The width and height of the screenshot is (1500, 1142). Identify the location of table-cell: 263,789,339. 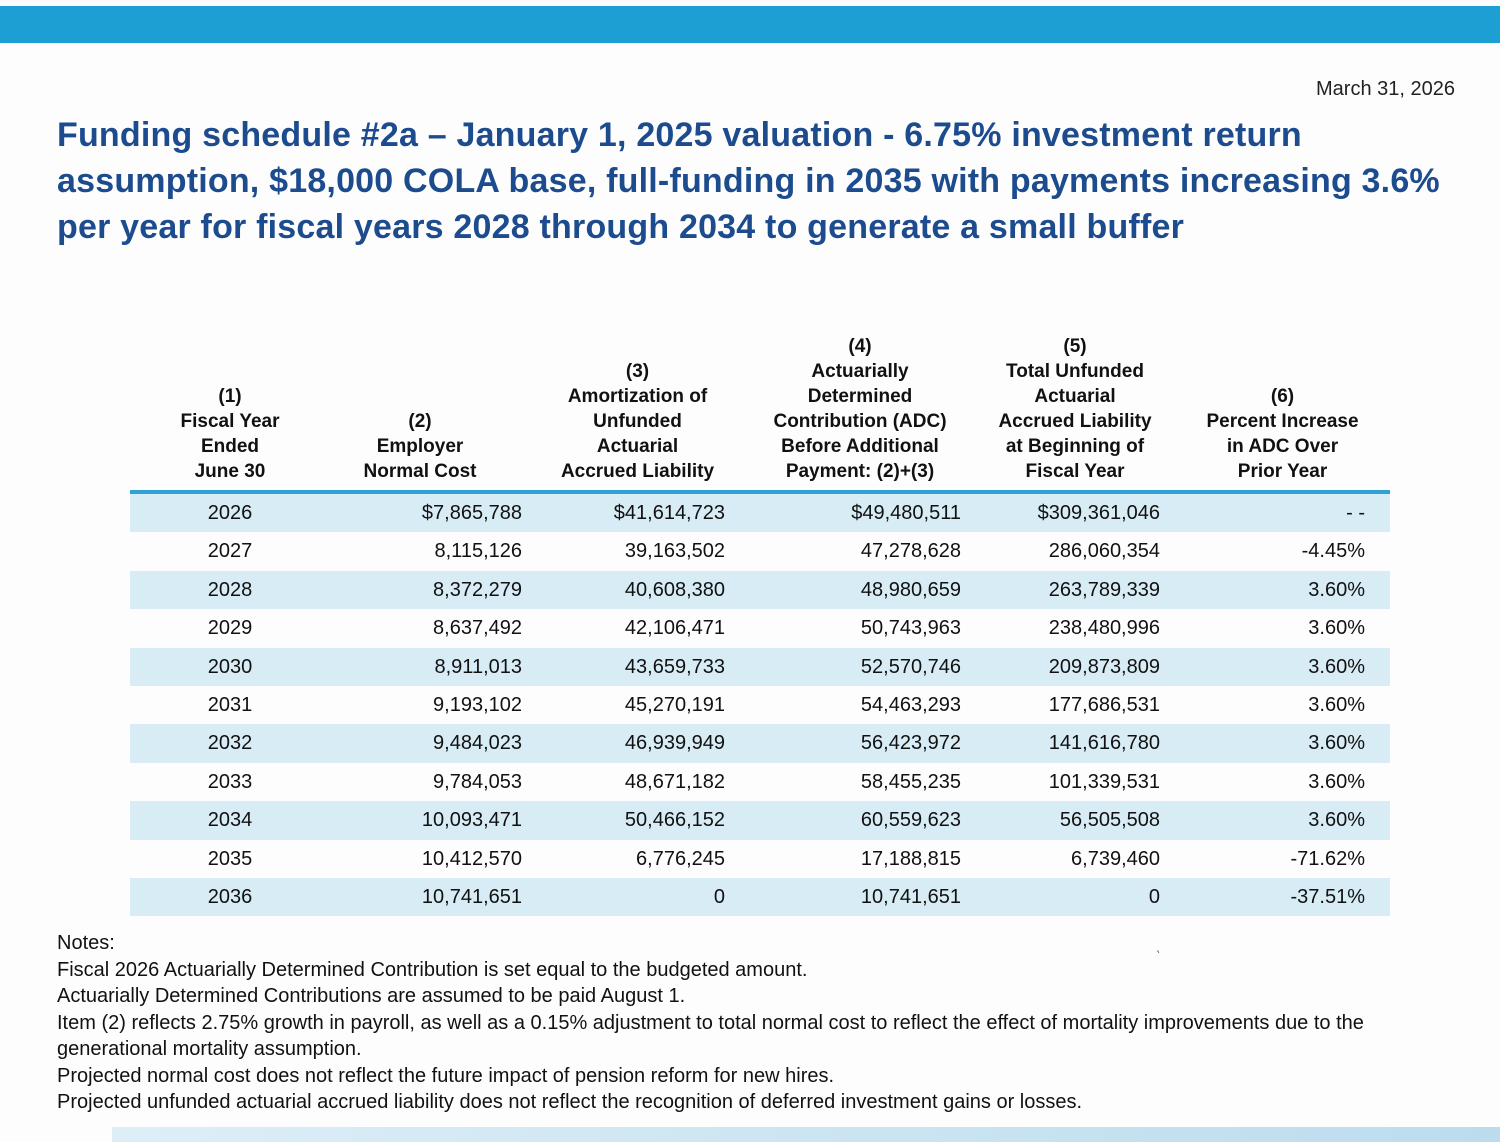
(1104, 589).